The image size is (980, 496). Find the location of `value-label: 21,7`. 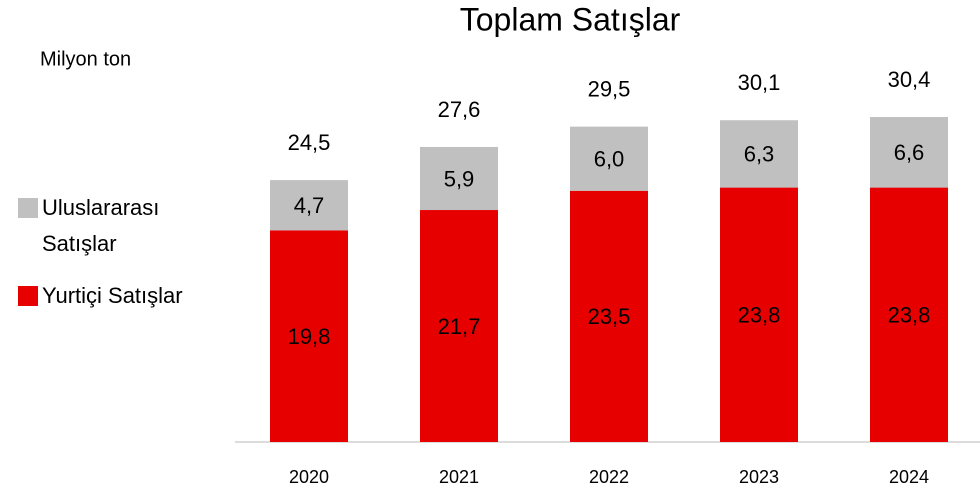

value-label: 21,7 is located at coordinates (459, 326).